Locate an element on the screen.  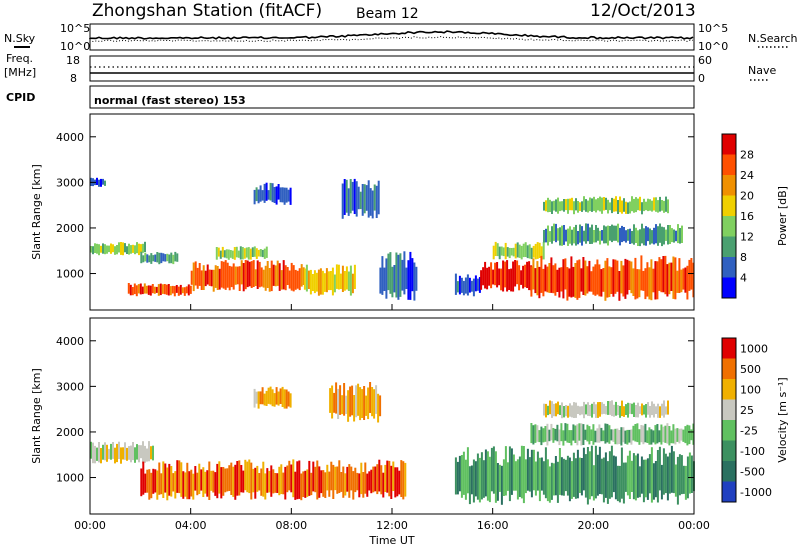
nsearch-min: 10^0 is located at coordinates (713, 46).